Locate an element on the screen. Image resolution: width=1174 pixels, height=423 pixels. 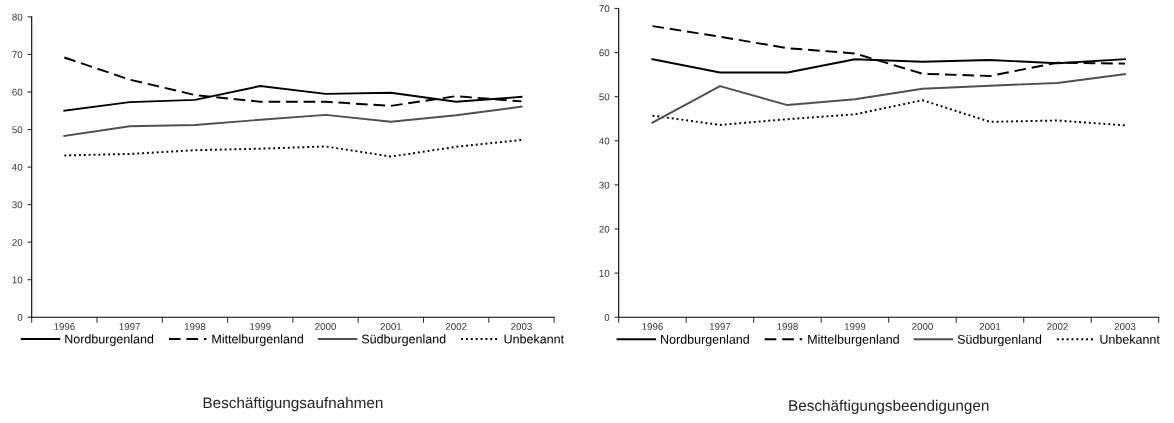
y-tick-label: 80 is located at coordinates (17, 17).